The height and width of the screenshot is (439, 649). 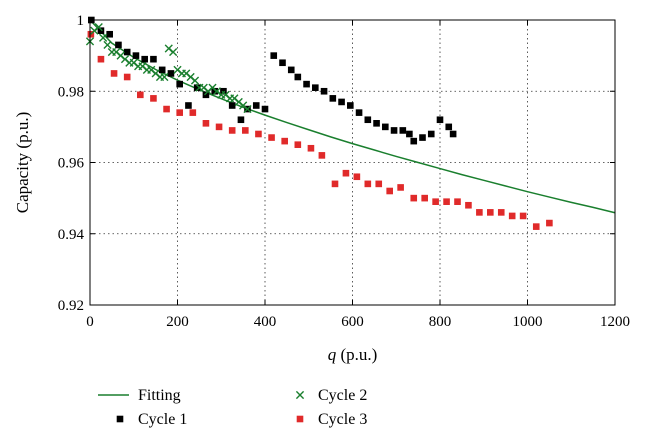 What do you see at coordinates (342, 419) in the screenshot?
I see `legend-label-cycle-3: Cycle 3` at bounding box center [342, 419].